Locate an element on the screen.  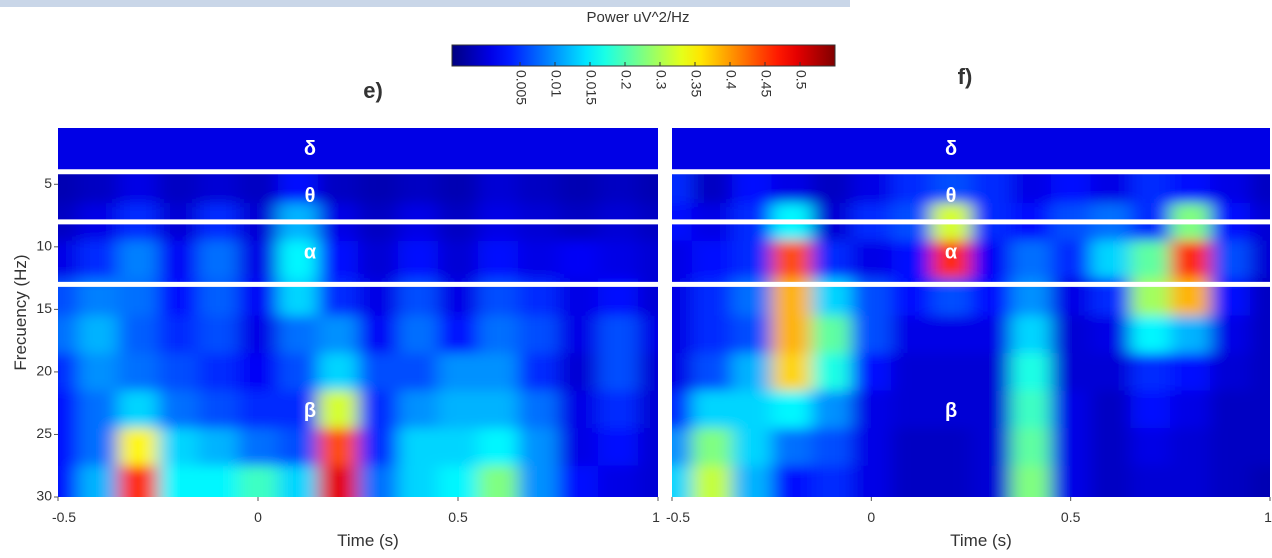
colorbar is located at coordinates (643, 55).